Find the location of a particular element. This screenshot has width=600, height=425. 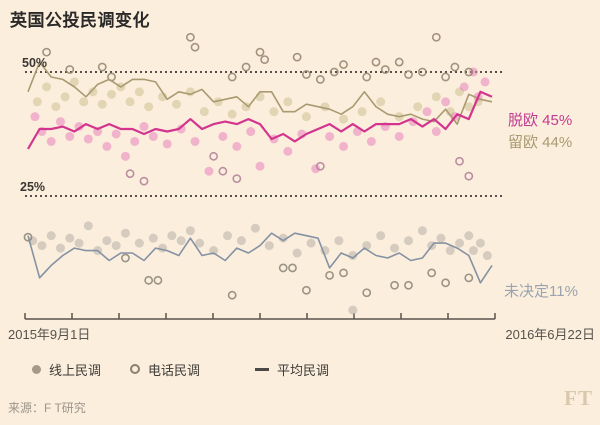

line-dash-icon is located at coordinates (262, 369).